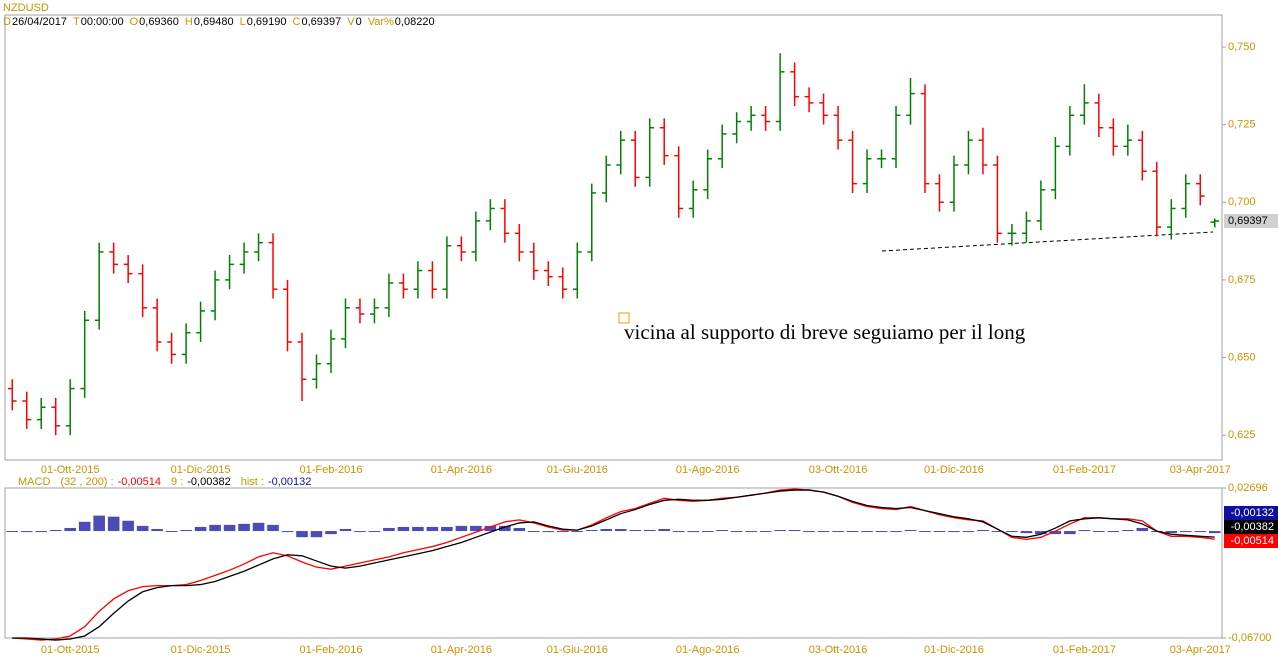 This screenshot has width=1278, height=668. Describe the element at coordinates (1047, 241) in the screenshot. I see `support-line` at that location.